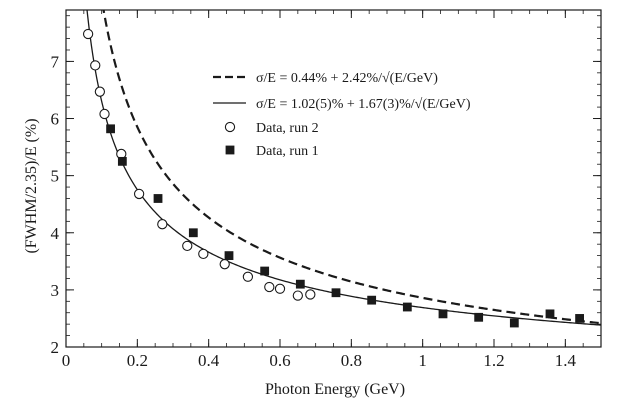 This screenshot has height=415, width=628. What do you see at coordinates (55, 290) in the screenshot?
I see `y-tick-label: 3` at bounding box center [55, 290].